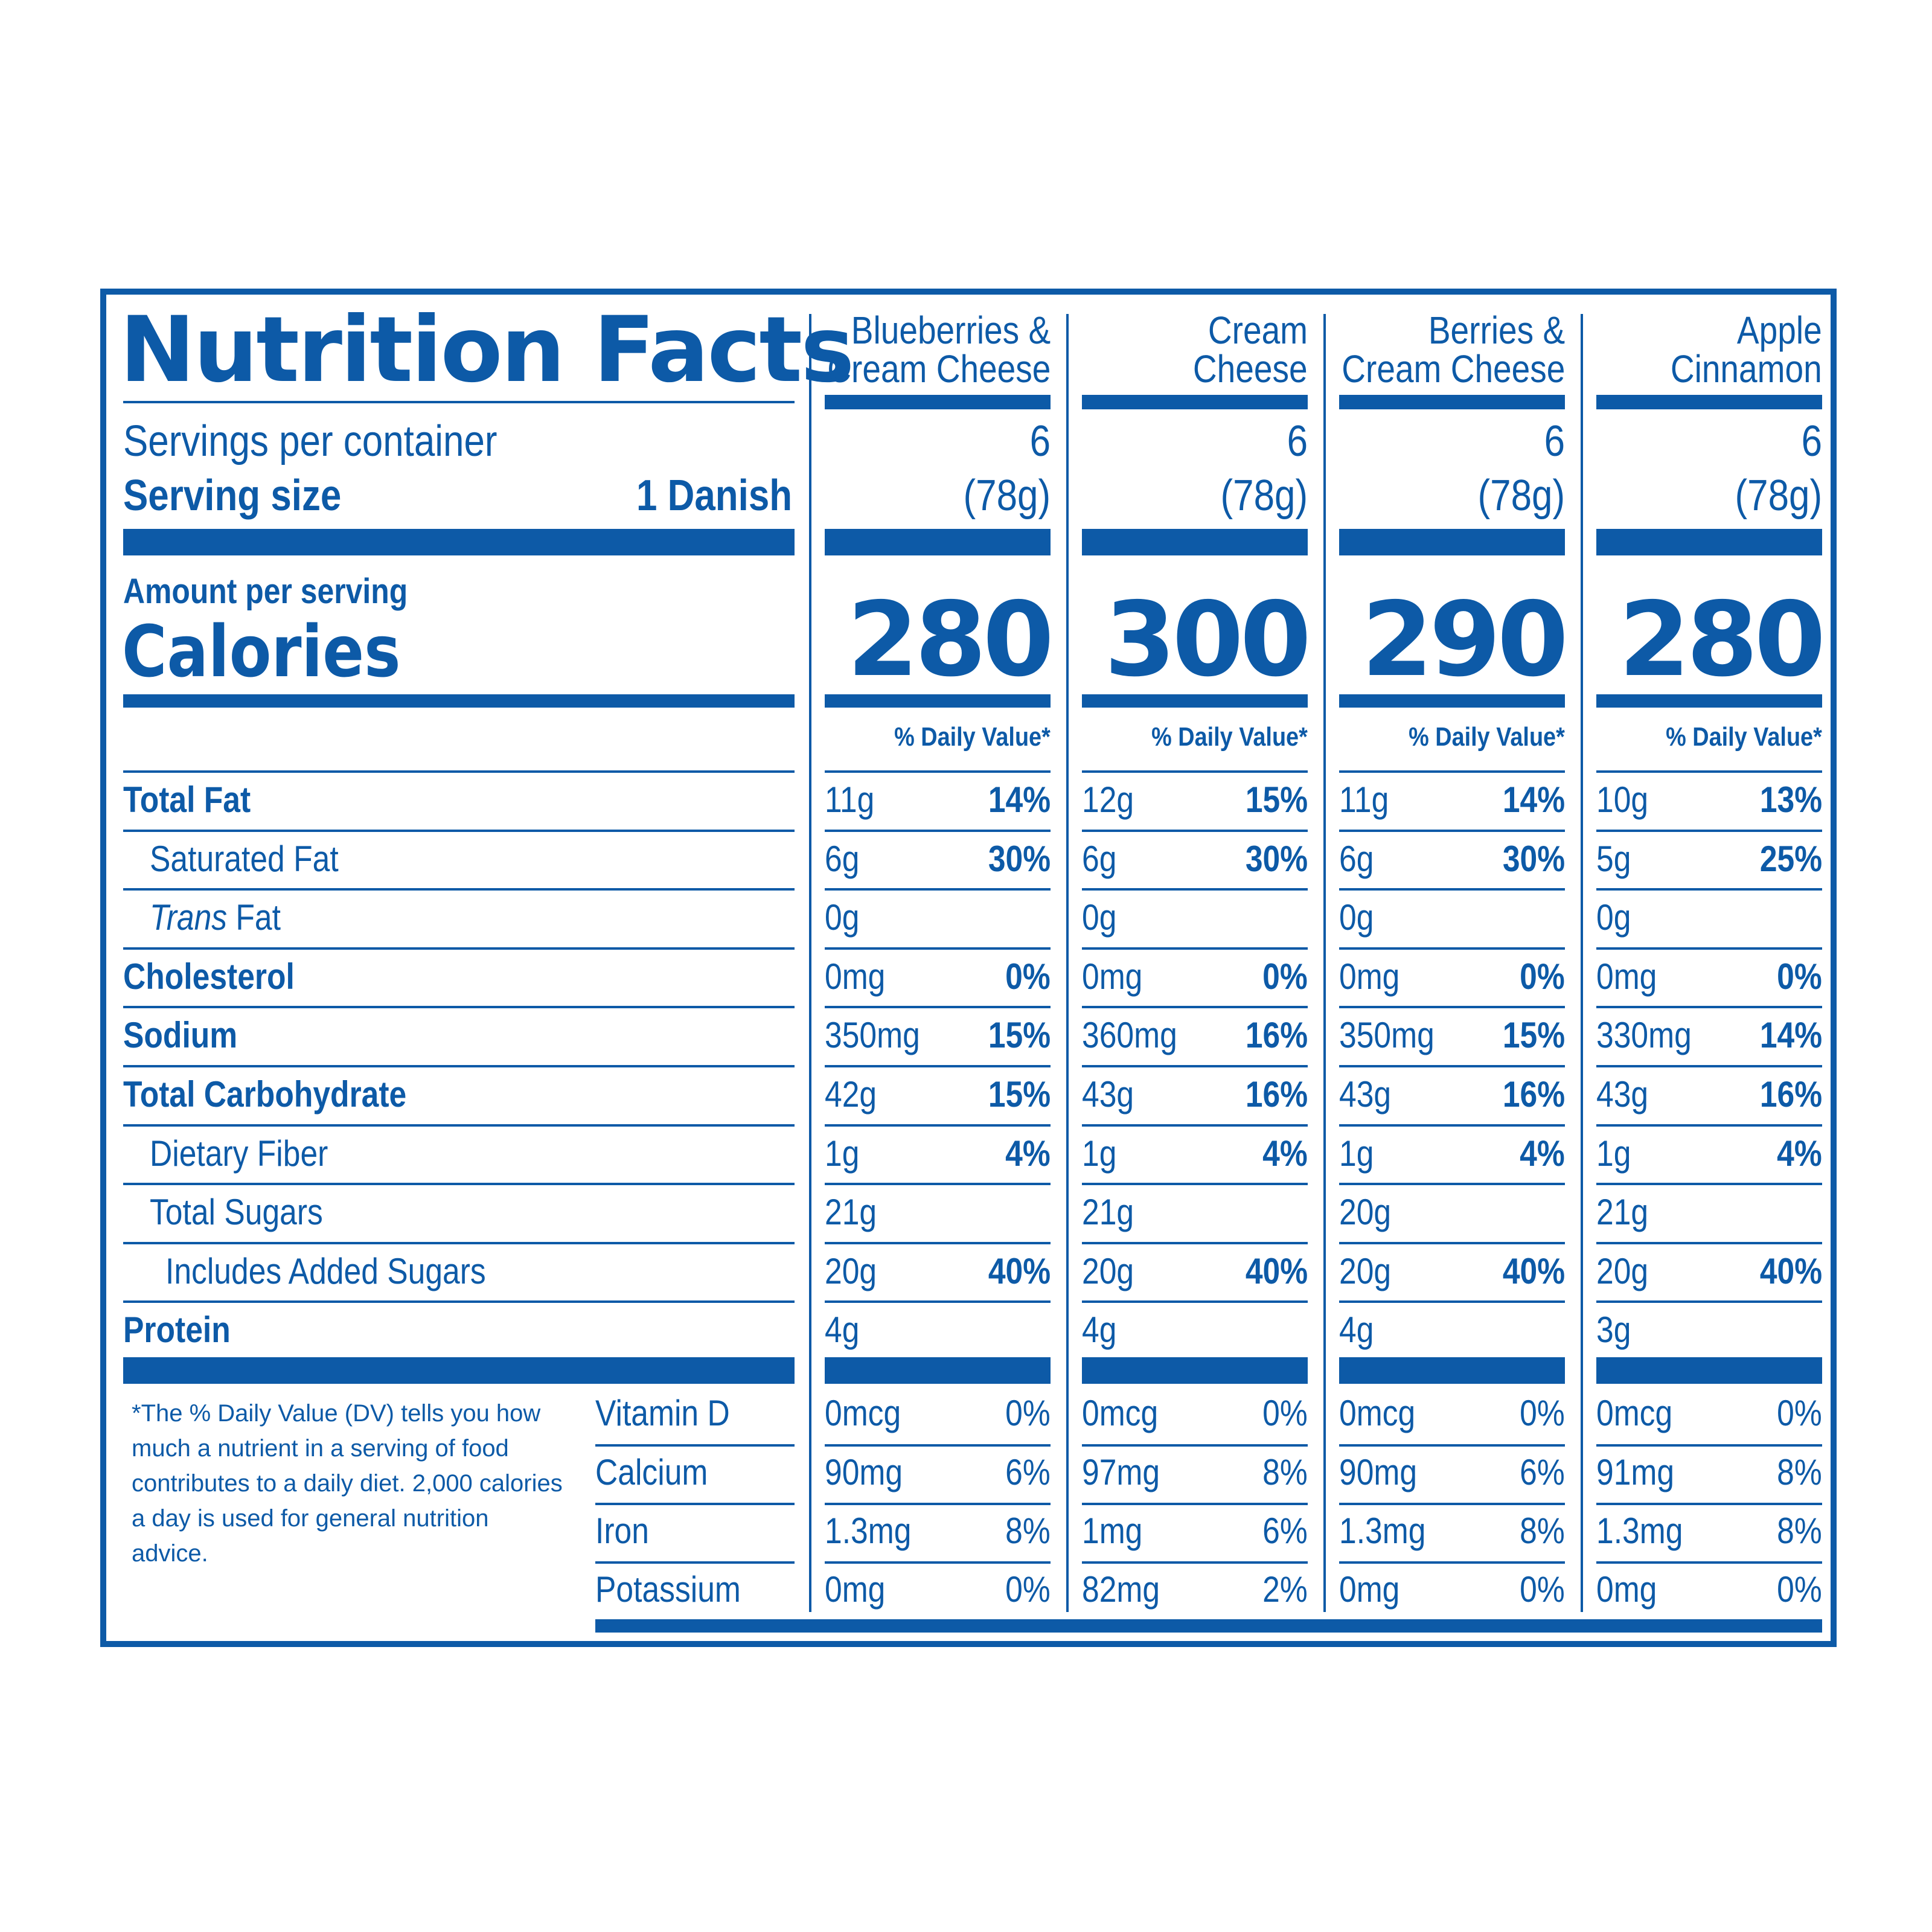  Describe the element at coordinates (1635, 1413) in the screenshot. I see `product-4-vitamin-d-amount: 0mcg` at that location.